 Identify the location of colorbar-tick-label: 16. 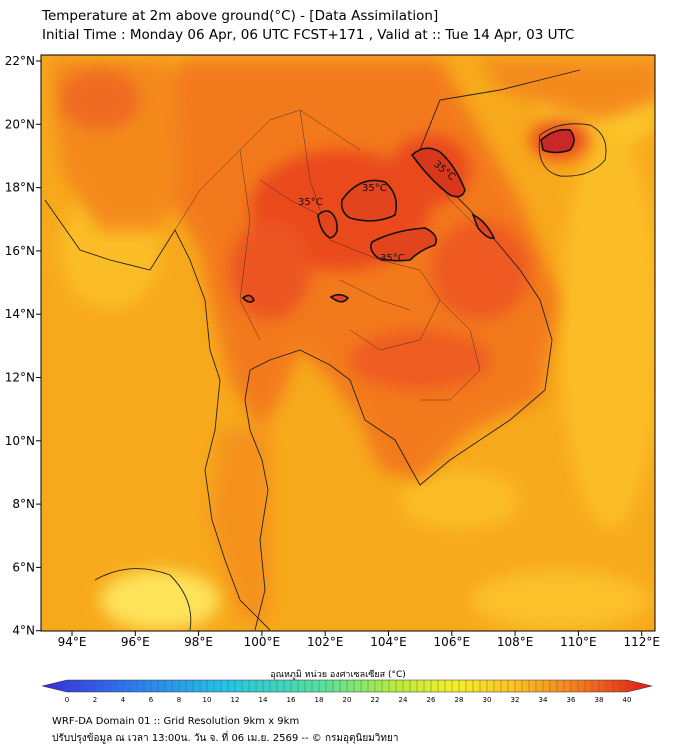
(291, 700).